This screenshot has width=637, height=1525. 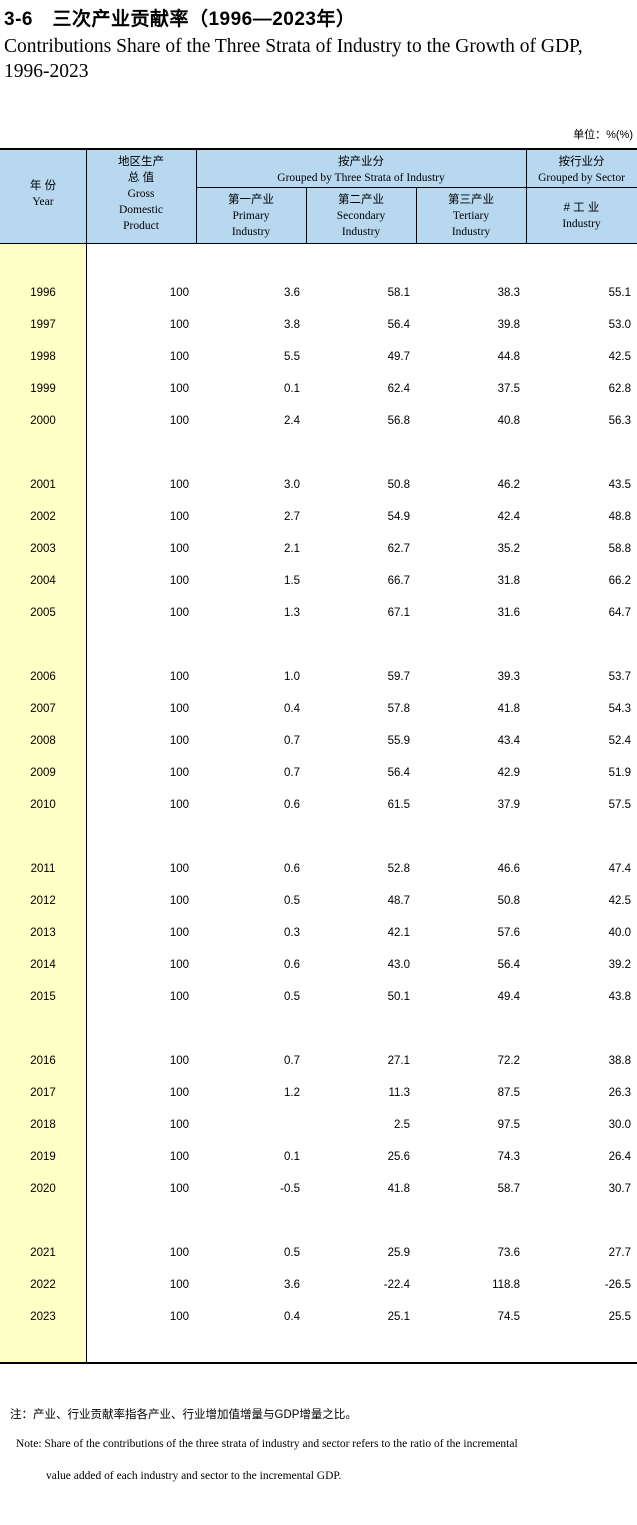 I want to click on header-year-cn: 年 份, so click(x=43, y=186).